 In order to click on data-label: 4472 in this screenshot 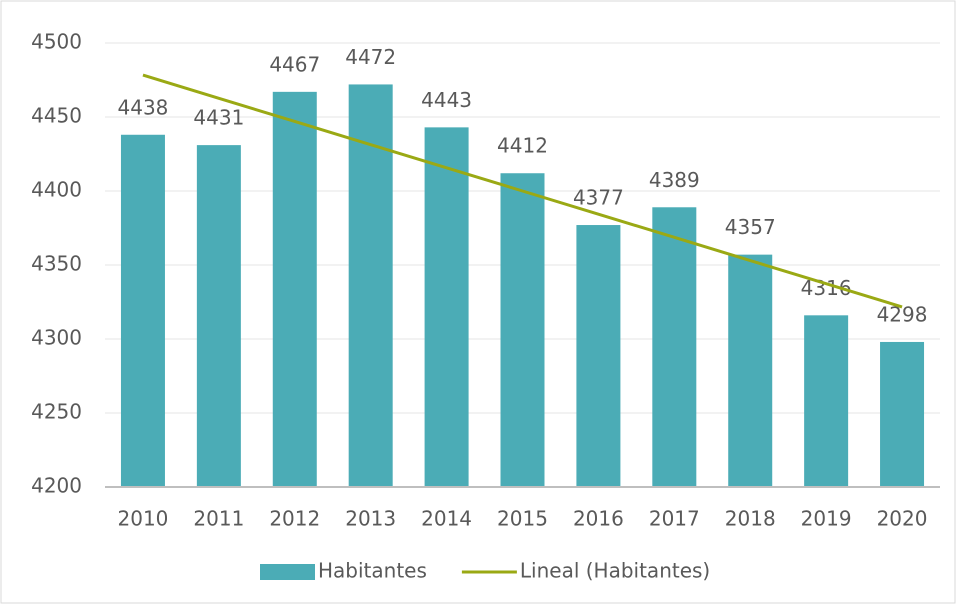, I will do `click(370, 57)`.